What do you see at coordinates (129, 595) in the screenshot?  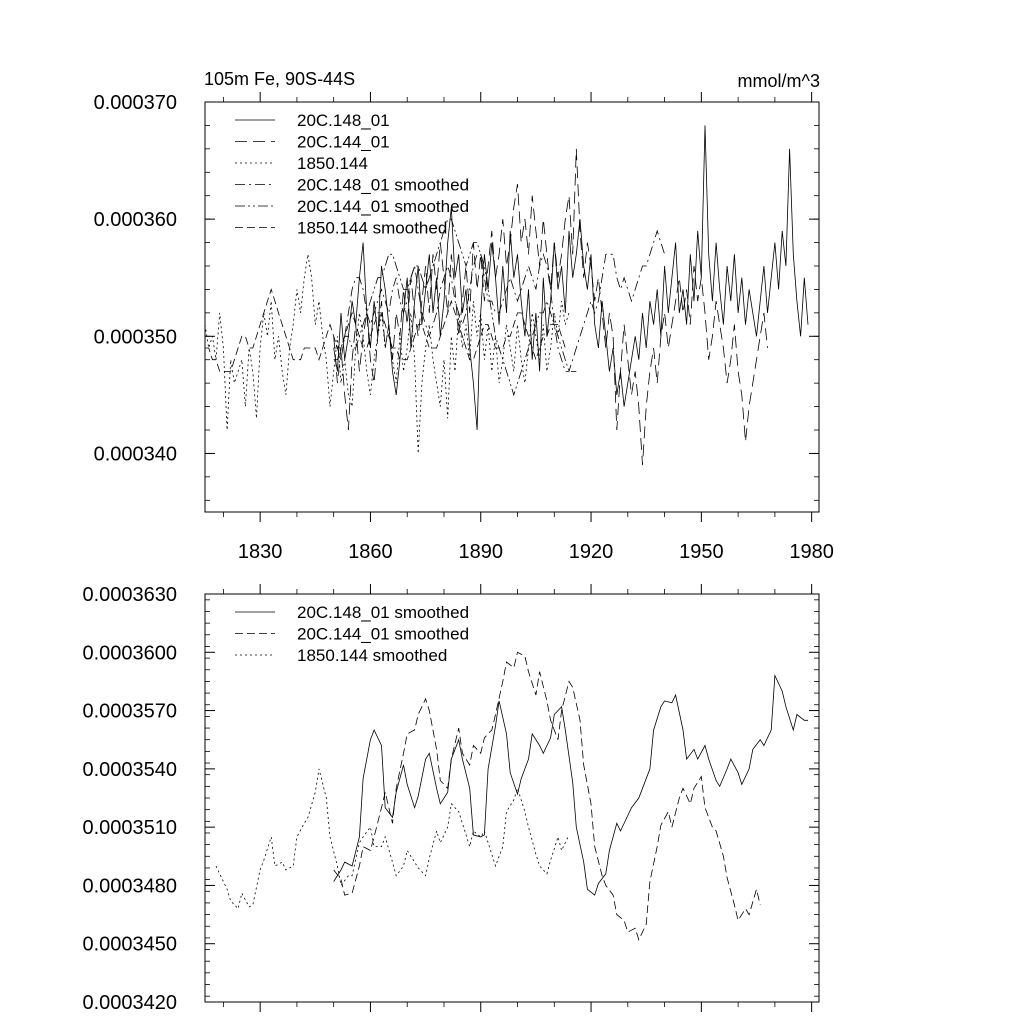 I see `y-tick-label: 0.0003630` at bounding box center [129, 595].